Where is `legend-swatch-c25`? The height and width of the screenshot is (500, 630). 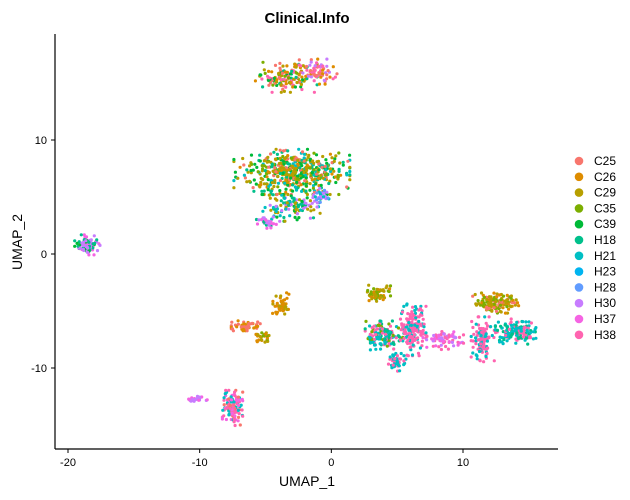 legend-swatch-c25 is located at coordinates (579, 161).